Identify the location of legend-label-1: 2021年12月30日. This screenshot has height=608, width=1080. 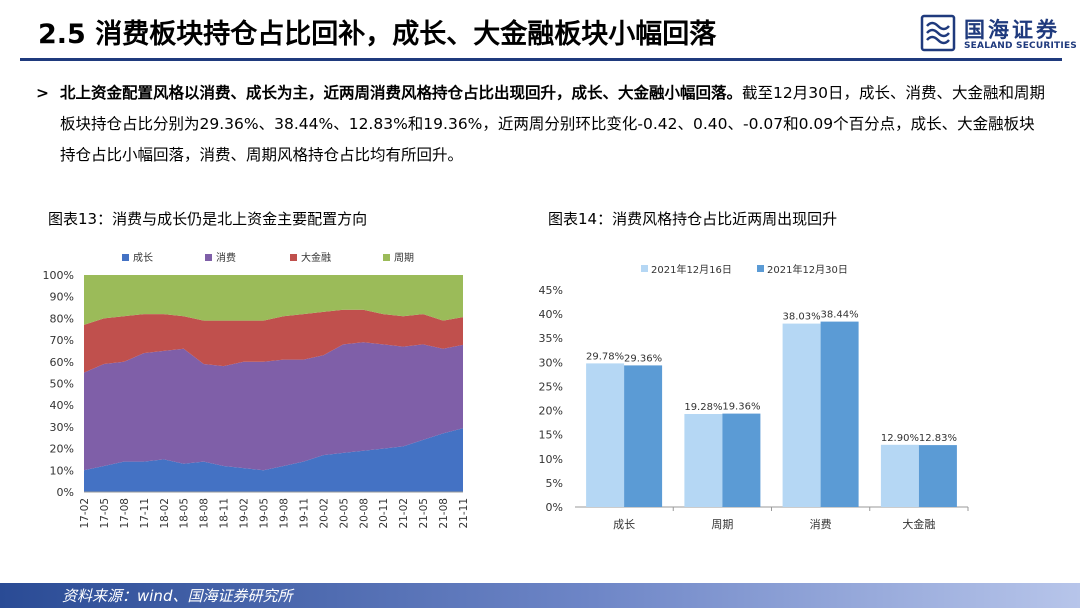
(807, 269).